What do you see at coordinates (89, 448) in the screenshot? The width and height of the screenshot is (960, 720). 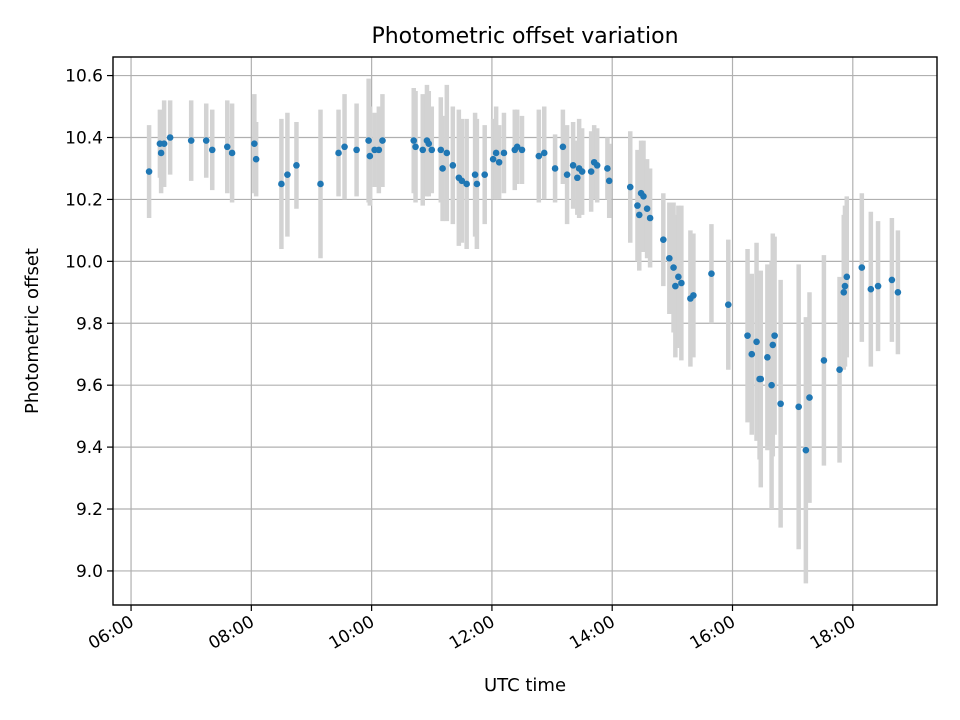 I see `y-tick-label: 9.4` at bounding box center [89, 448].